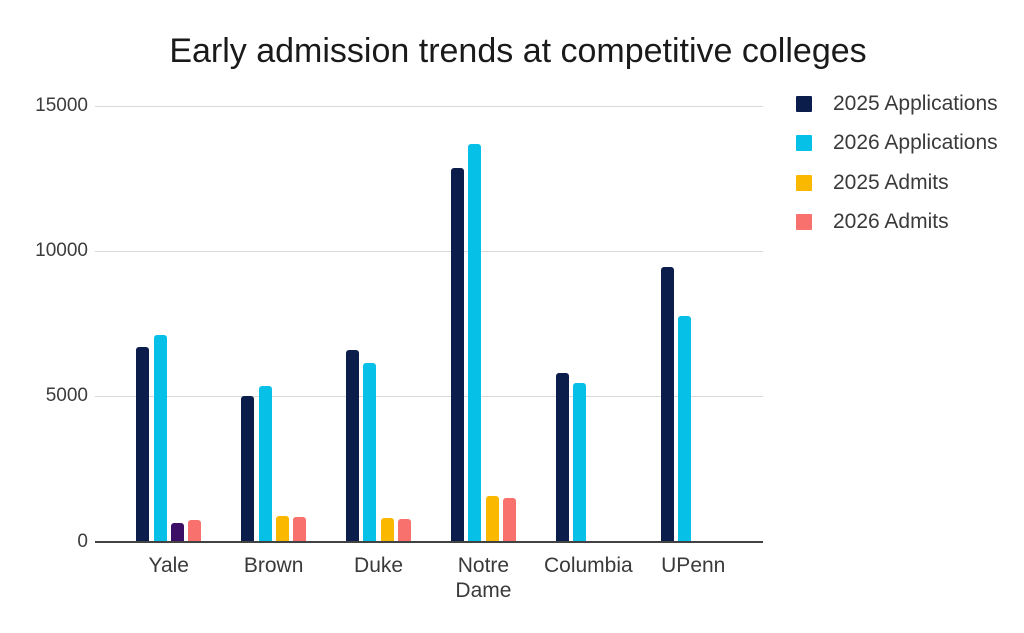 The height and width of the screenshot is (633, 1024). I want to click on bar-brown-2026-admits, so click(300, 529).